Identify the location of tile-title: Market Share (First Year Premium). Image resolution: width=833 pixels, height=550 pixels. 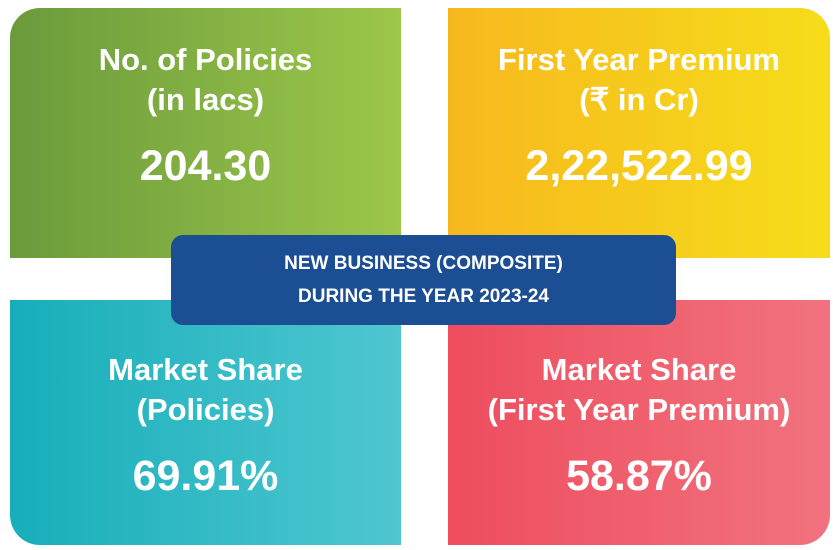
(639, 390).